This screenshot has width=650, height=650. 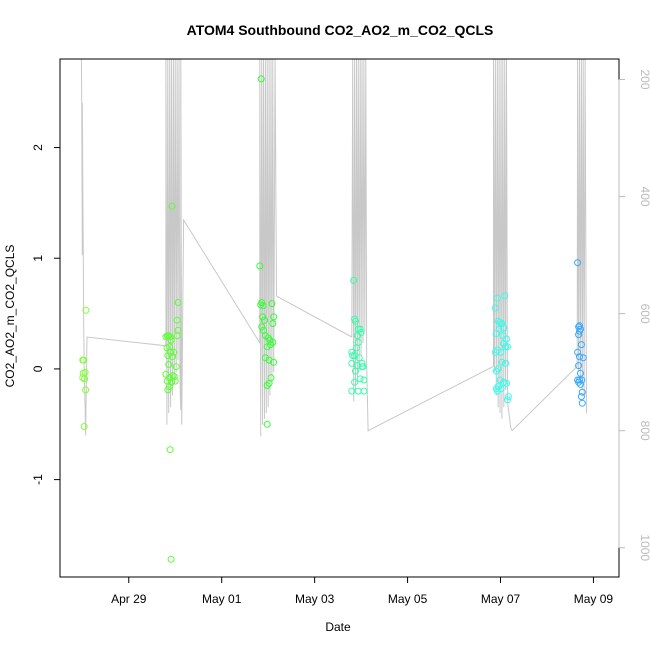 I want to click on y-tick-label: 0, so click(x=38, y=368).